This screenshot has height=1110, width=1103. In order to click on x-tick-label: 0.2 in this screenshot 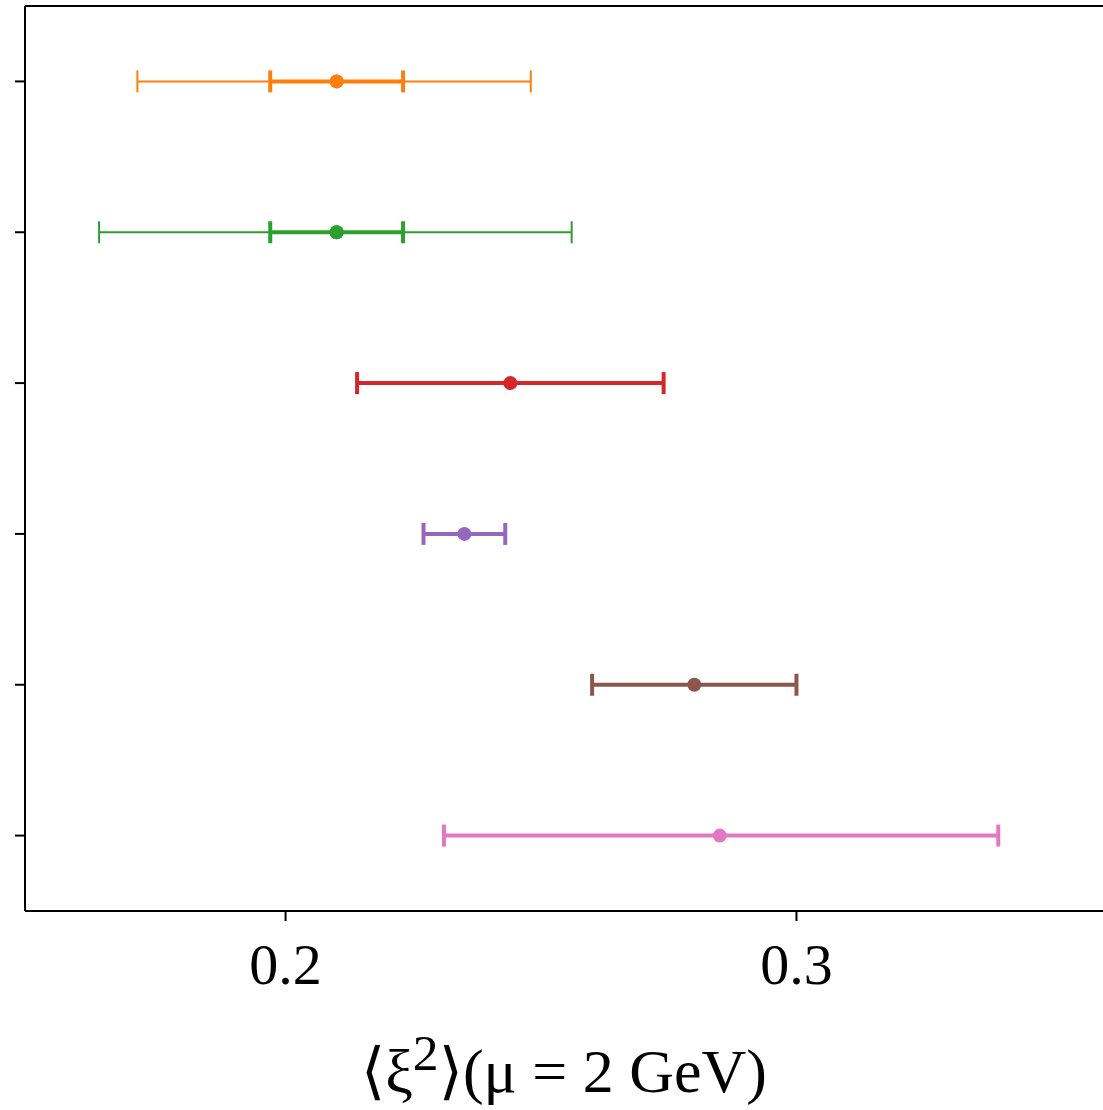, I will do `click(285, 965)`.